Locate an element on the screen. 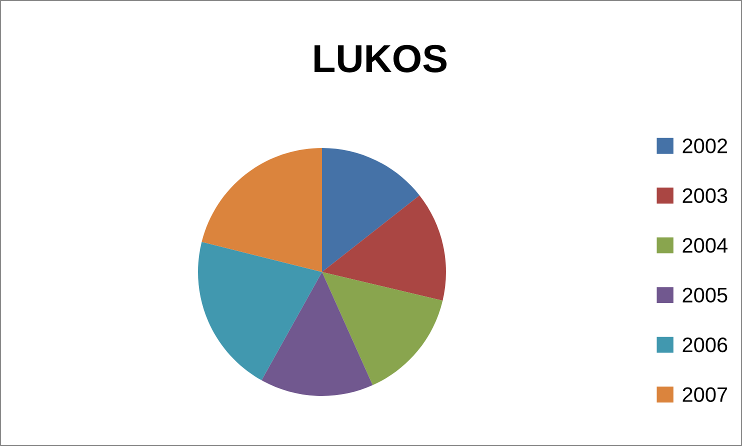  legend-label: 2003 is located at coordinates (705, 196).